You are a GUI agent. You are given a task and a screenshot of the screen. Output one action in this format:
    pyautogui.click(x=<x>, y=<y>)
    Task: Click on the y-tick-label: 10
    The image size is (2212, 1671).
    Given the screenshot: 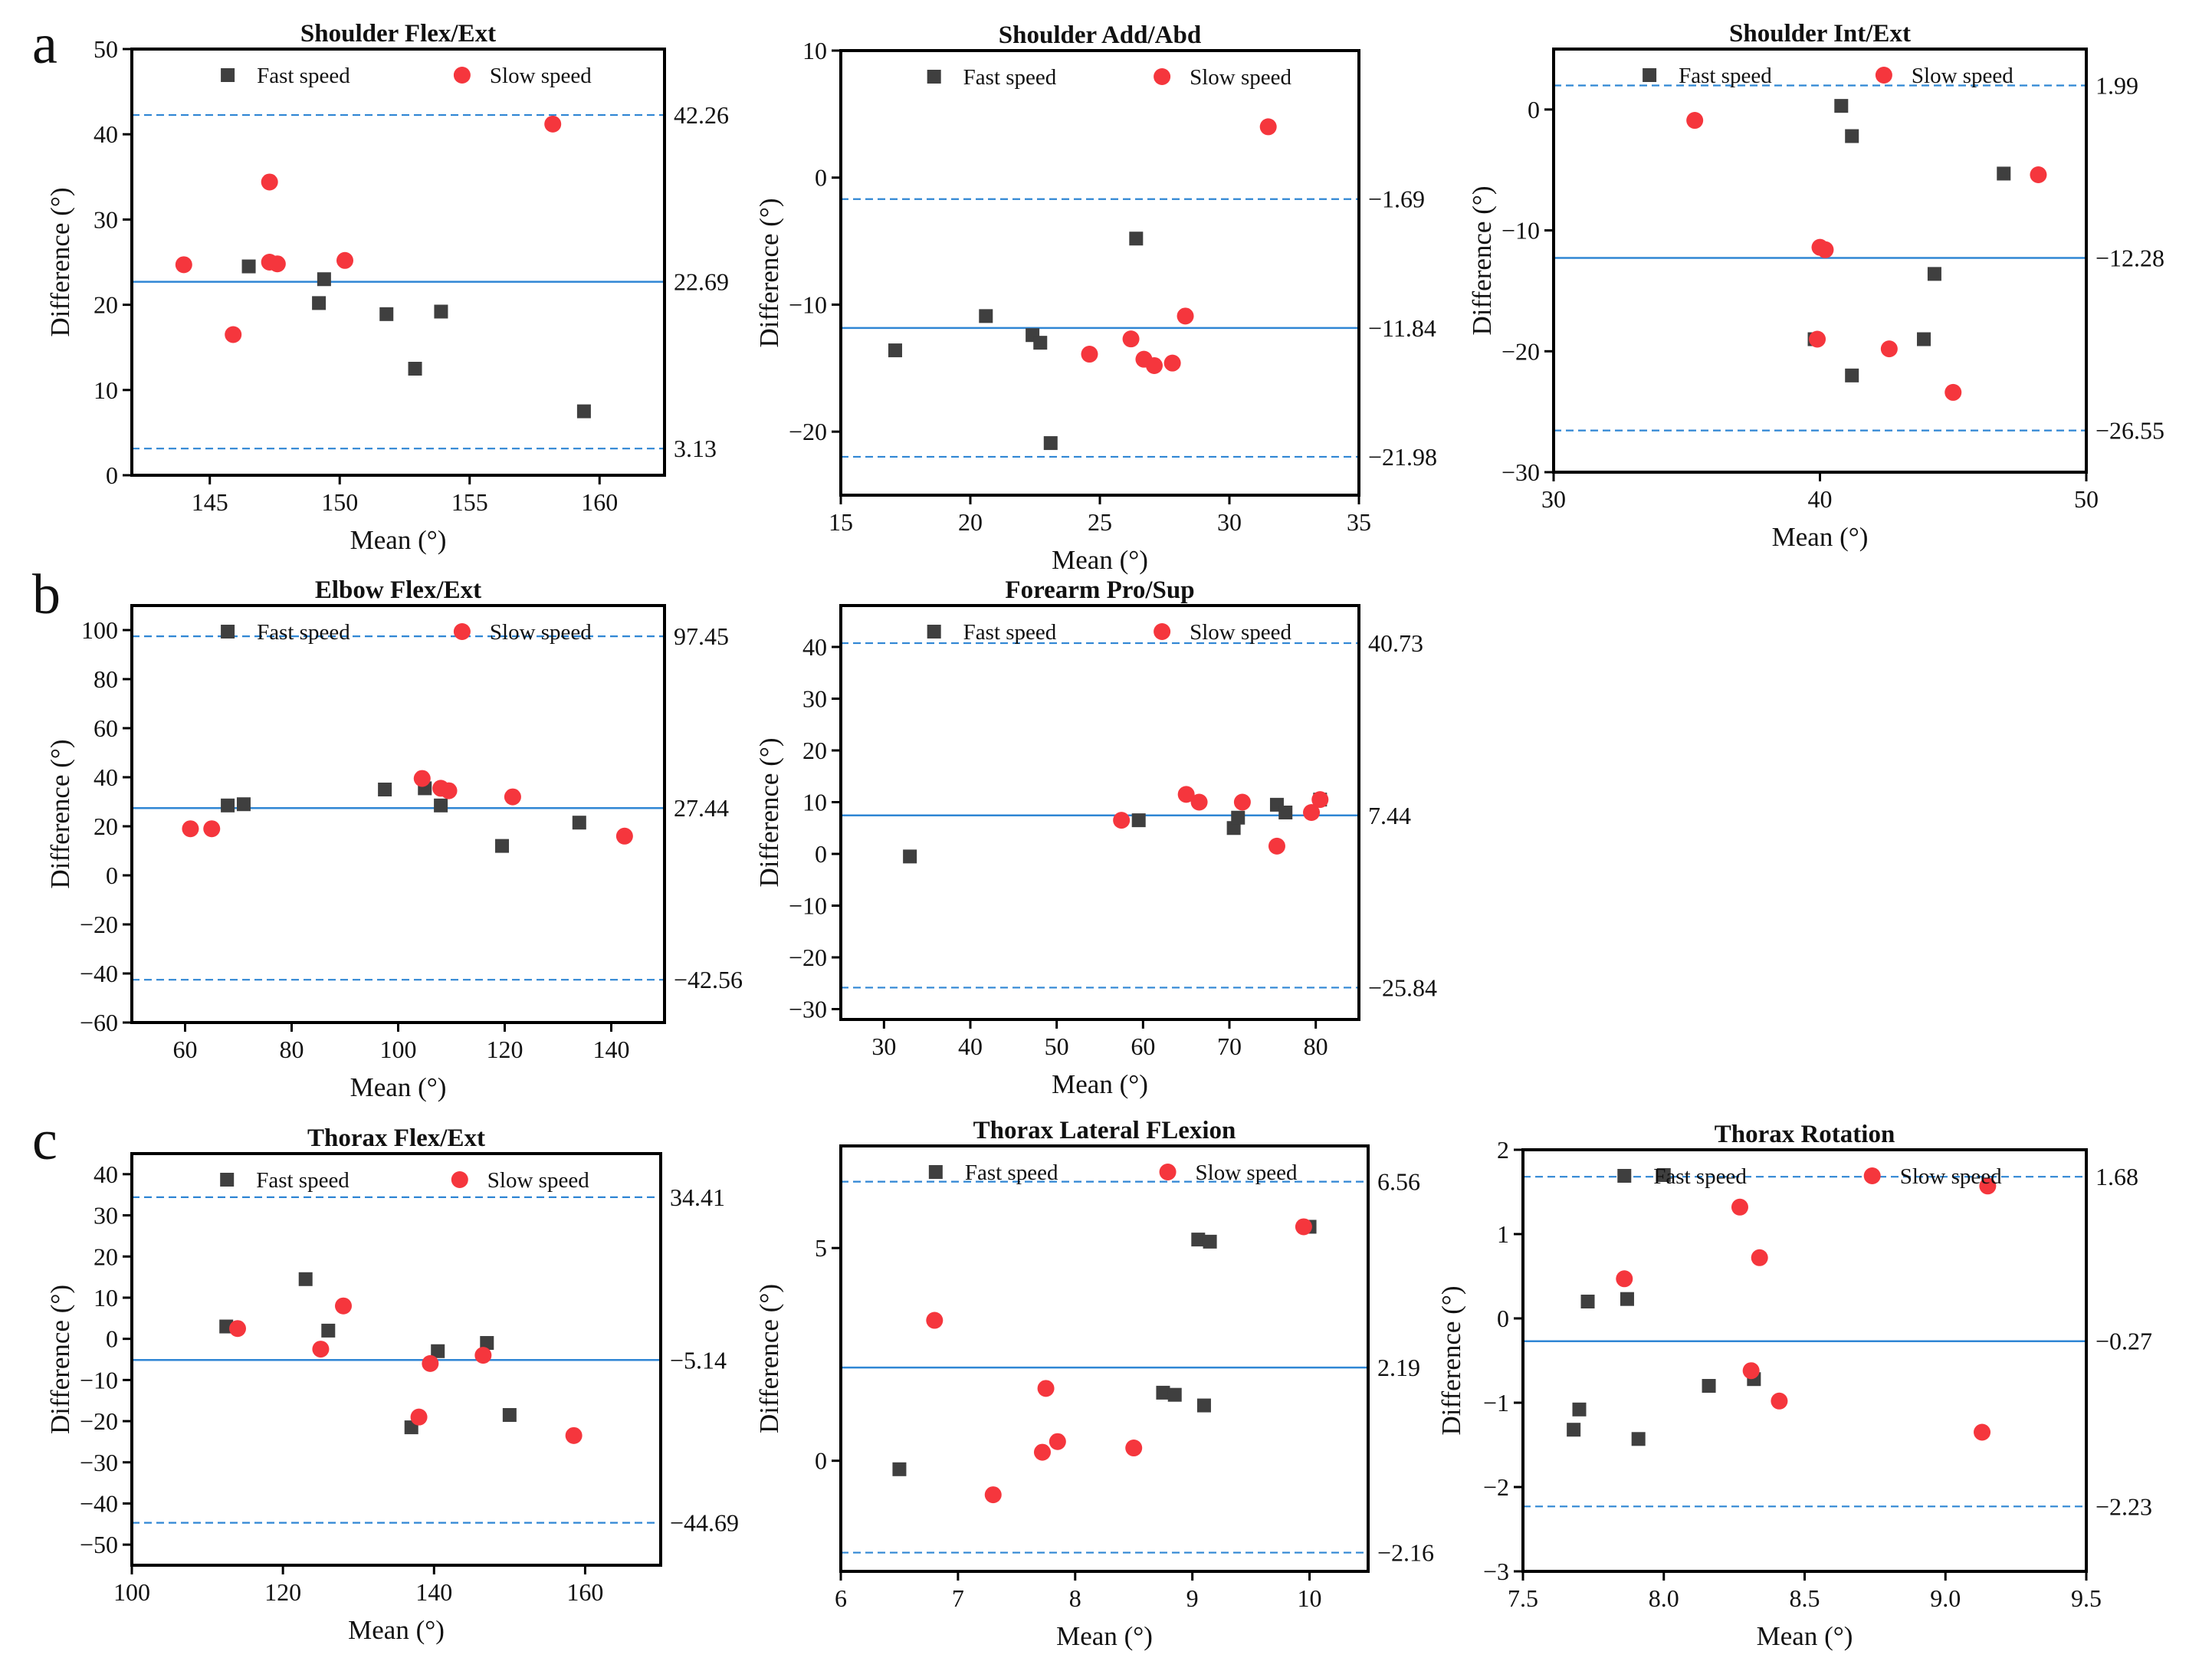 What is the action you would take?
    pyautogui.click(x=814, y=50)
    